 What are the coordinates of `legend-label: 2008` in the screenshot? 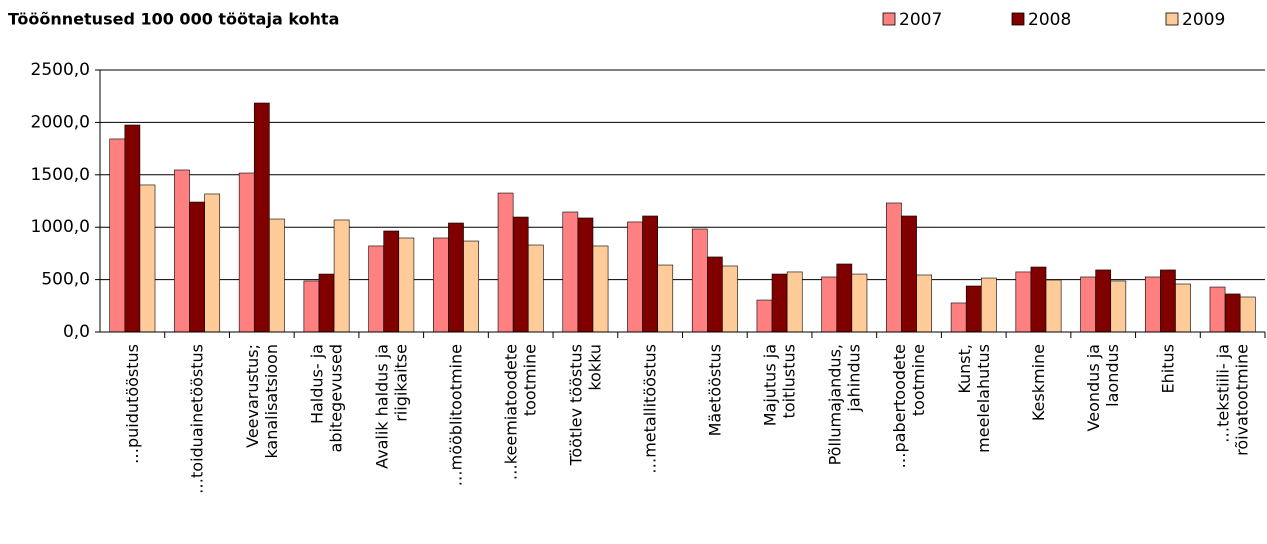 It's located at (1049, 20).